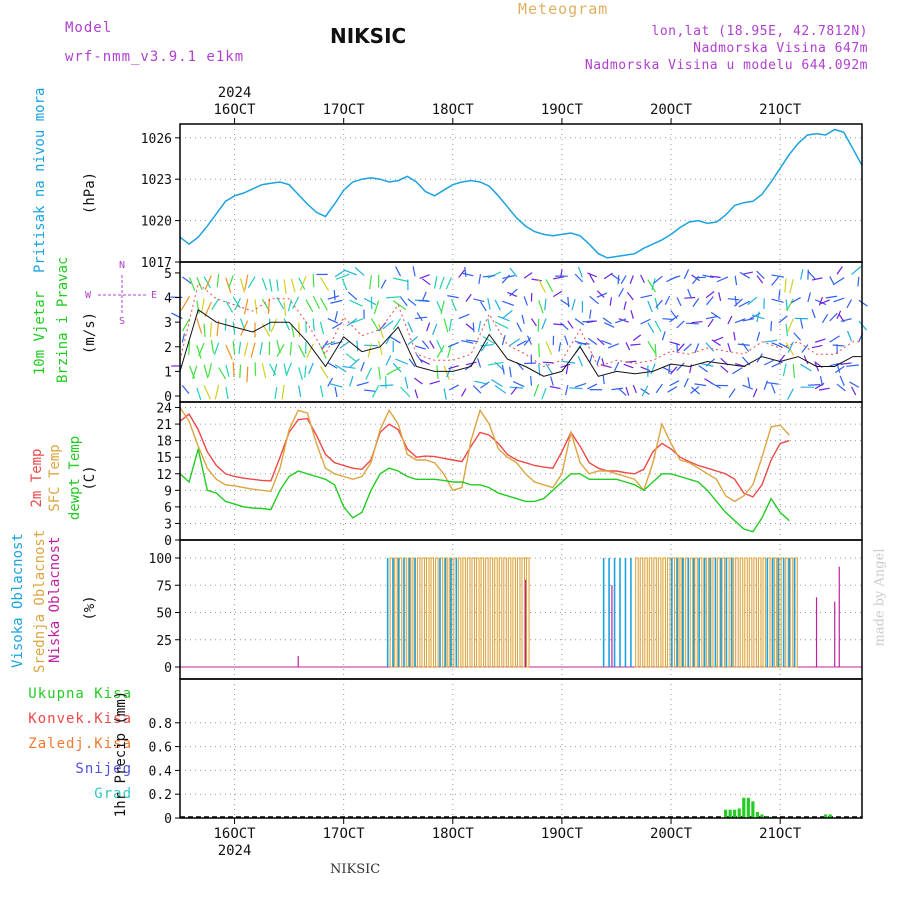  What do you see at coordinates (235, 851) in the screenshot?
I see `bottom-year-label: 2024` at bounding box center [235, 851].